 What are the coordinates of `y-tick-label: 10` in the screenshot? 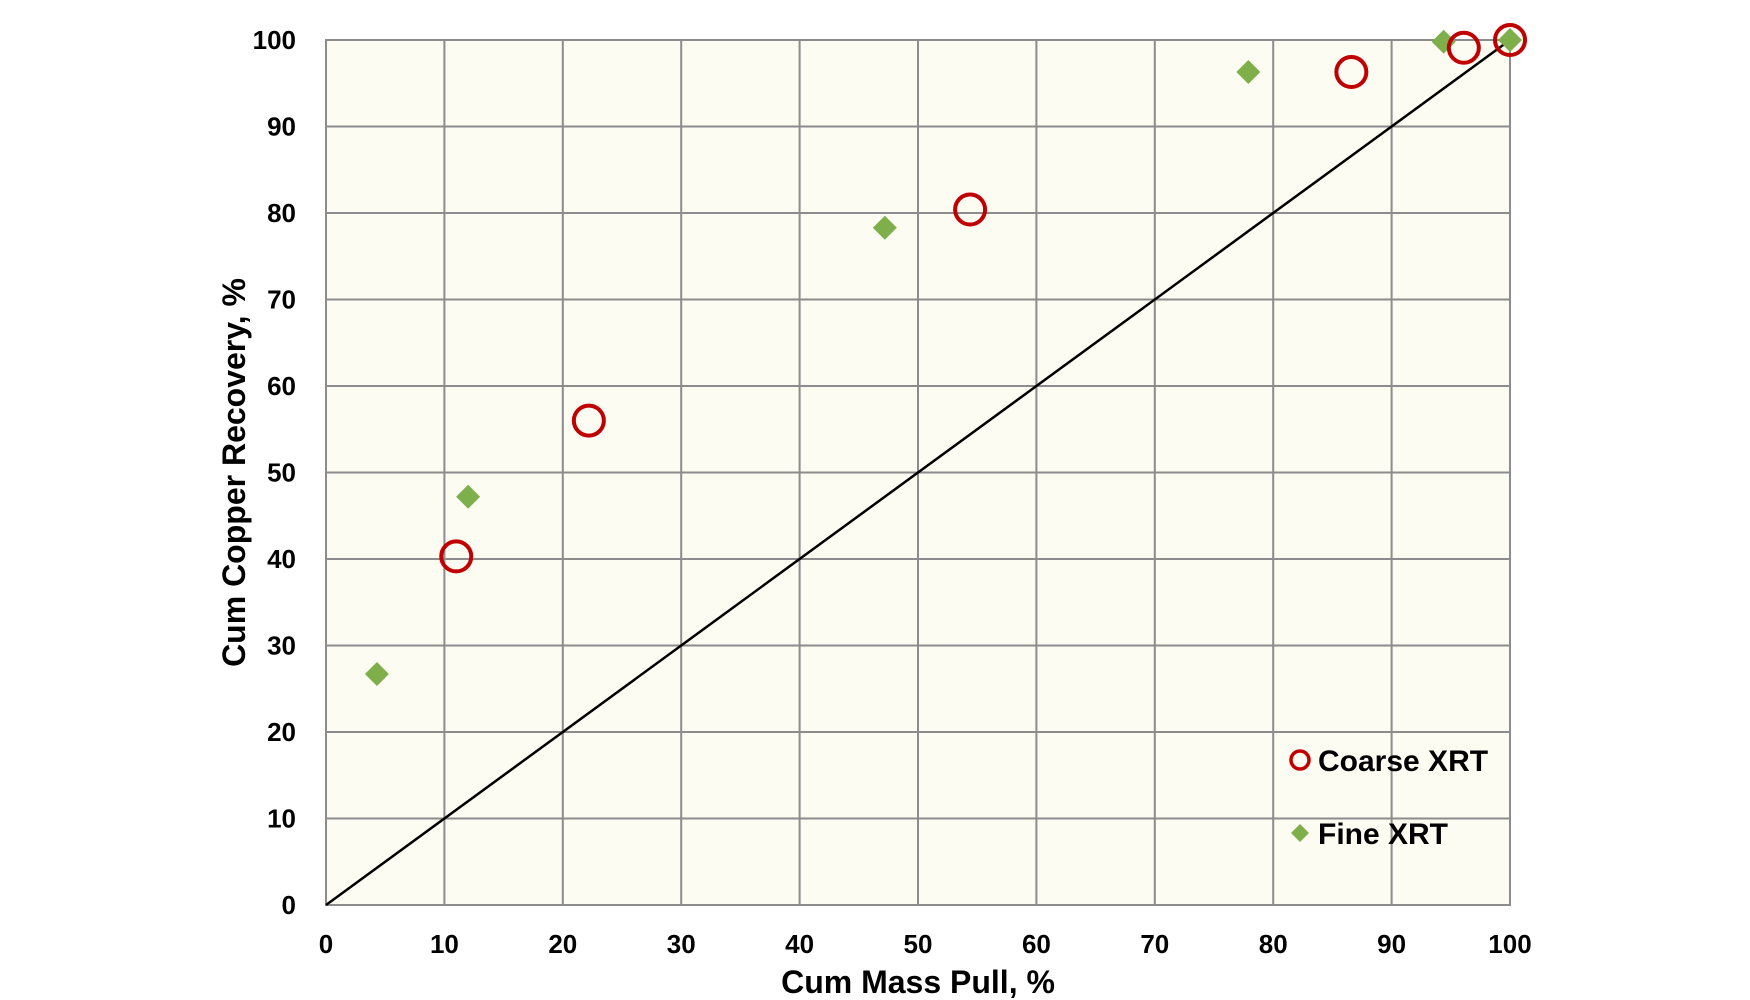 It's located at (281, 819).